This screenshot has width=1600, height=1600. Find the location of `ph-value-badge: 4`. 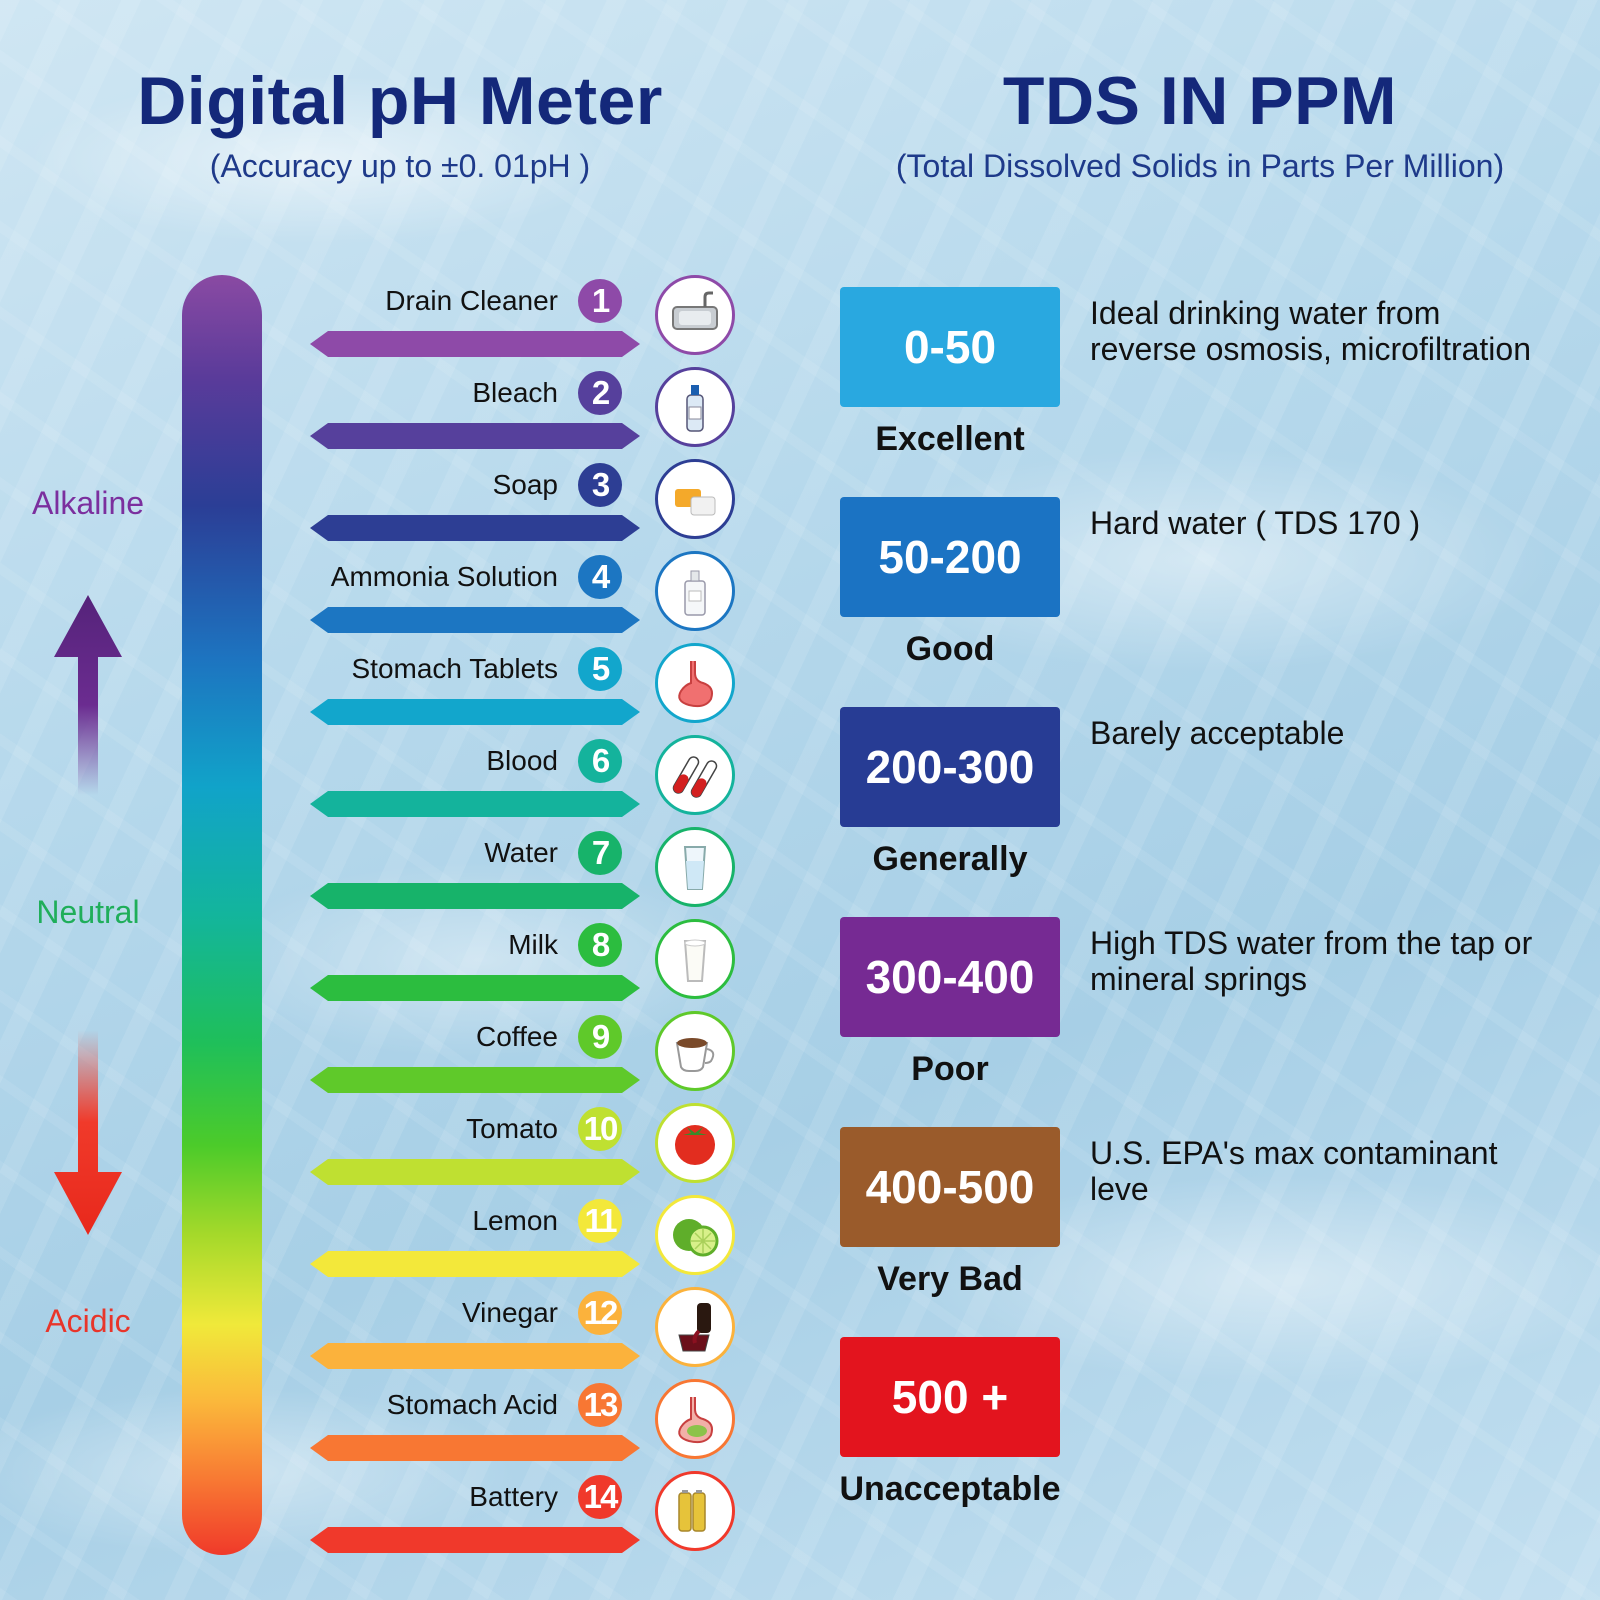

ph-value-badge: 4 is located at coordinates (600, 577).